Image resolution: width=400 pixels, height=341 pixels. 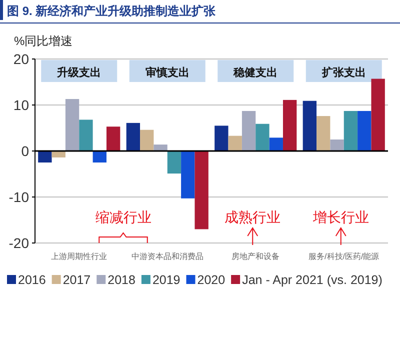 I want to click on annotation: 升级支出, so click(x=79, y=72).